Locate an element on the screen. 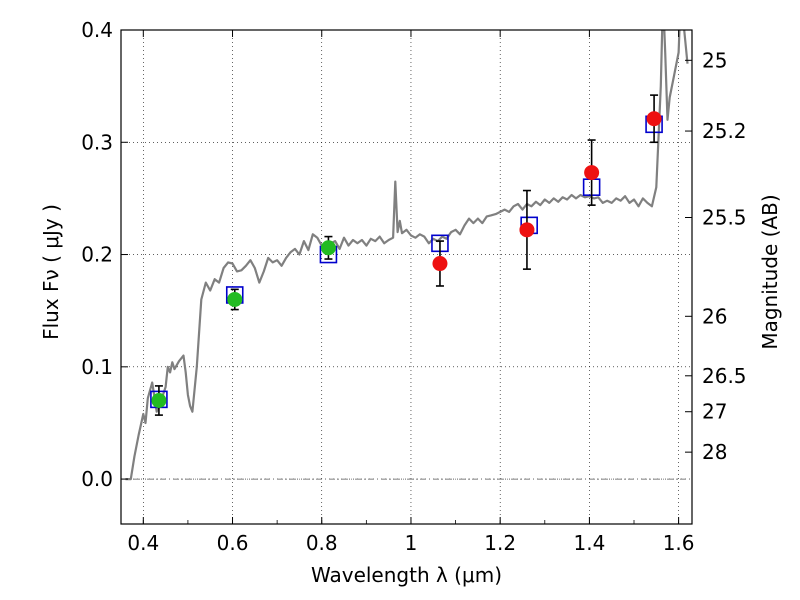 This screenshot has height=600, width=800. x-tick-label: 0.6 is located at coordinates (233, 543).